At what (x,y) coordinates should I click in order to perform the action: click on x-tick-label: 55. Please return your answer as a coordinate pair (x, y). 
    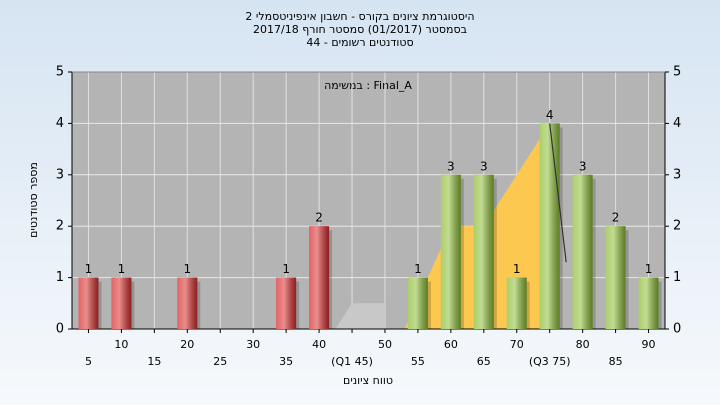
    Looking at the image, I should click on (418, 361).